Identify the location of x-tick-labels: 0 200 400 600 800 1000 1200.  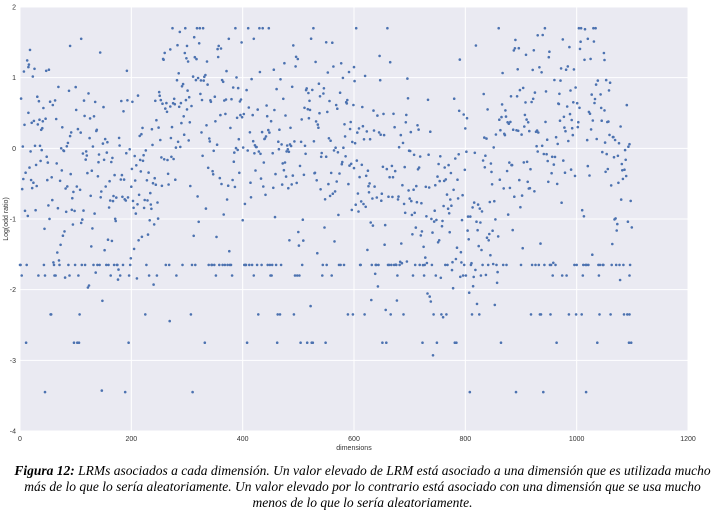
(357, 439).